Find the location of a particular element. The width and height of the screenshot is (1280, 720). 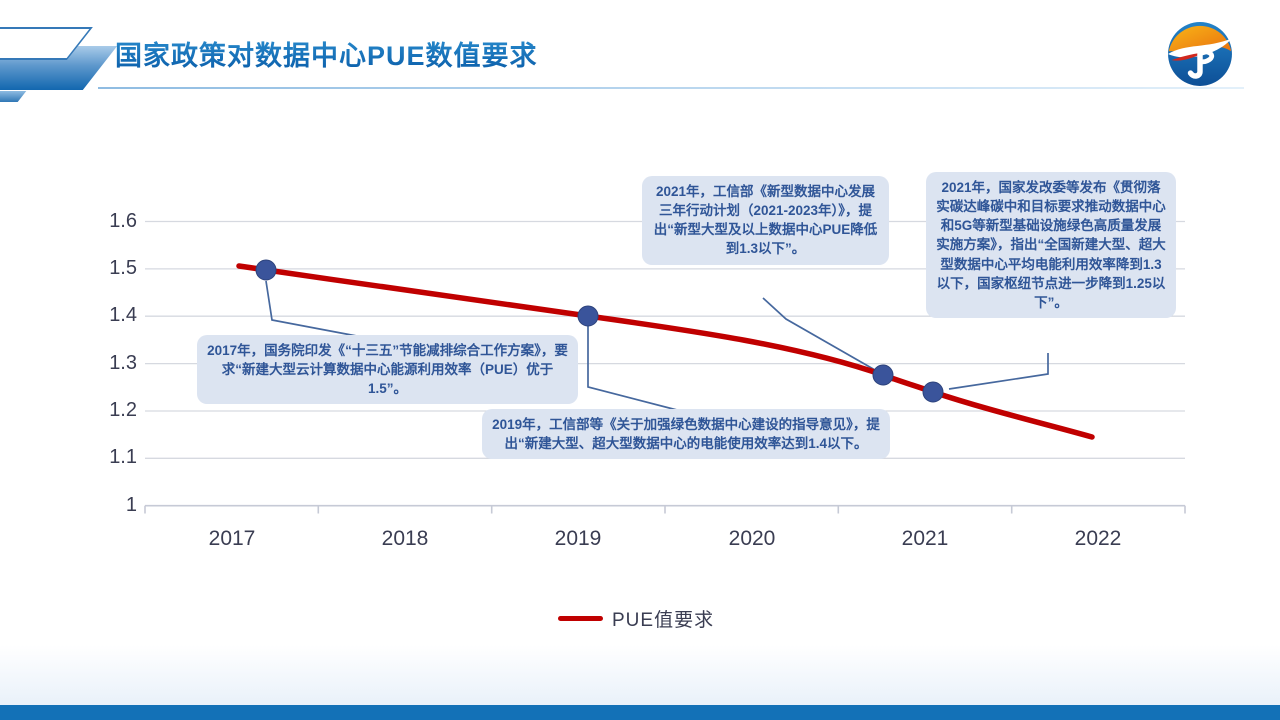

y-tick-label: 1.2 is located at coordinates (123, 410).